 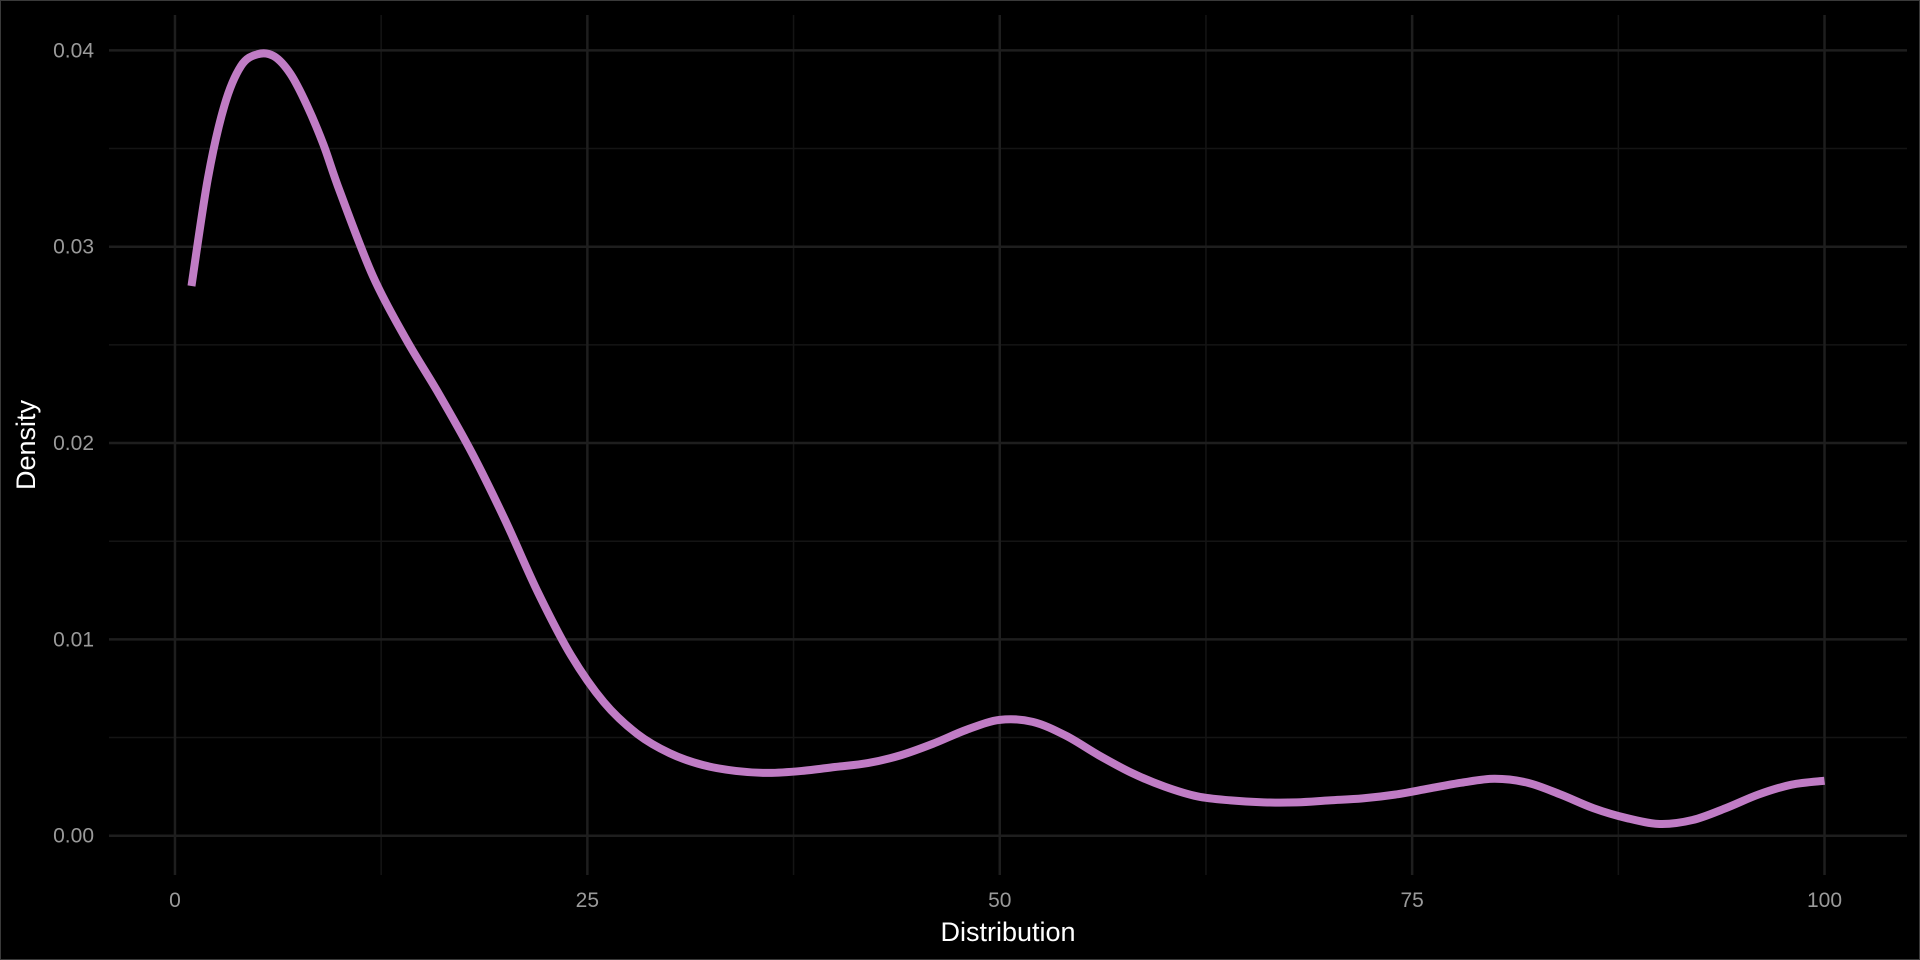 I want to click on x-tick-label: 75, so click(x=1411, y=900).